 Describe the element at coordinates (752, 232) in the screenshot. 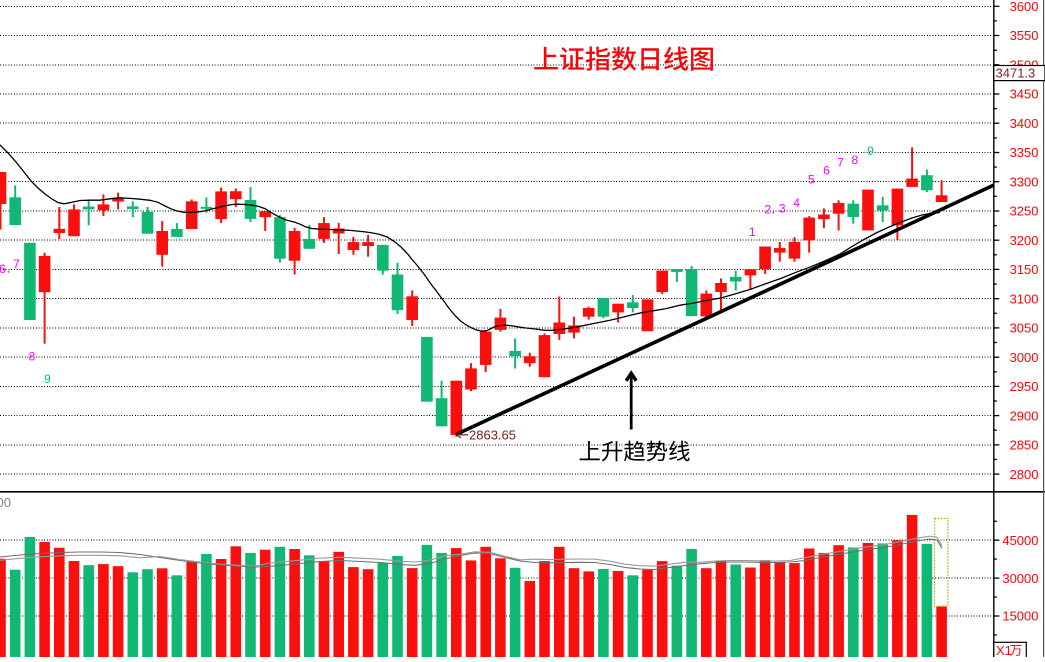

I see `svg-text: 1` at that location.